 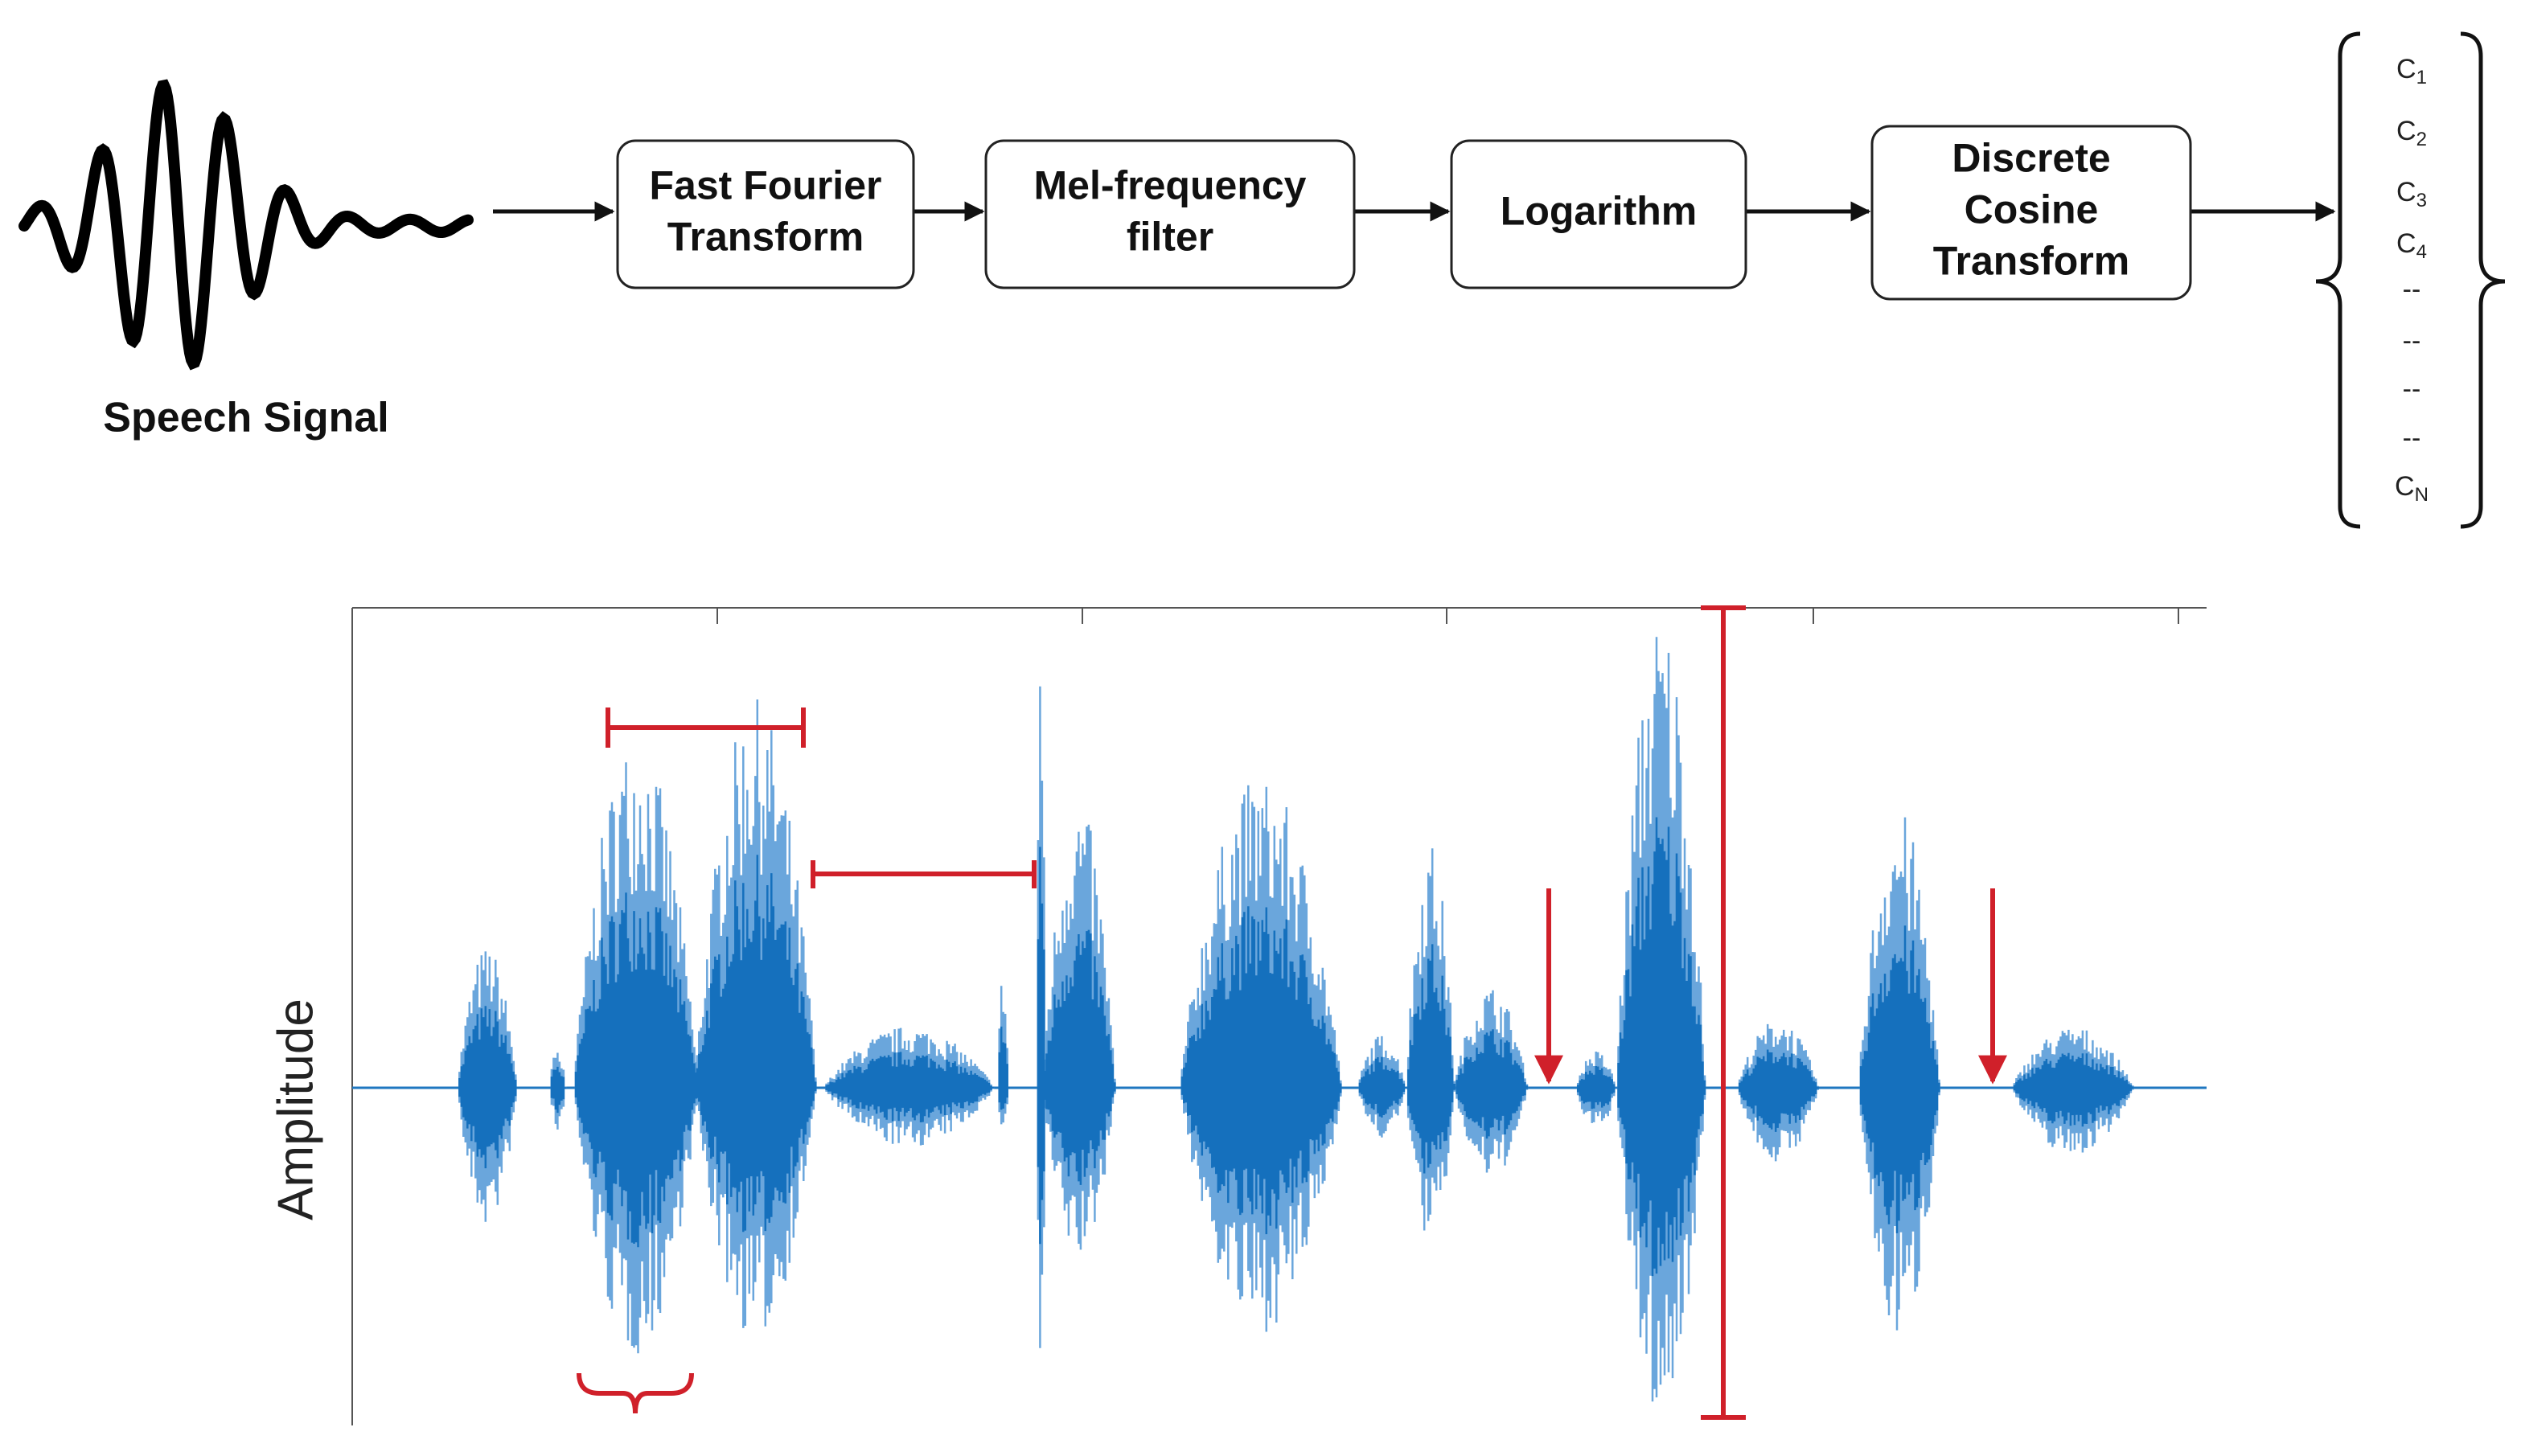 What do you see at coordinates (766, 185) in the screenshot?
I see `step-label: Fast Fourier` at bounding box center [766, 185].